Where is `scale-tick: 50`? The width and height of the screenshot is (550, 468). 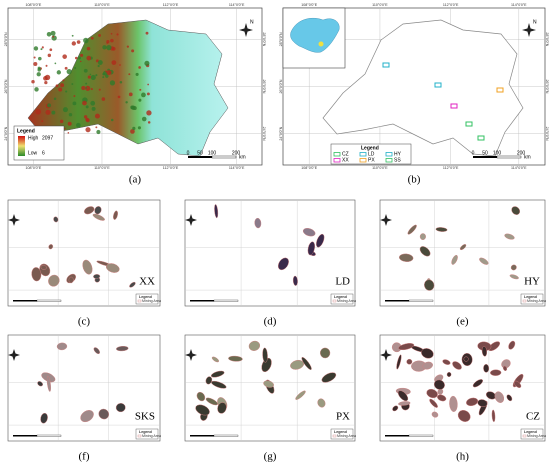
scale-tick: 50 is located at coordinates (485, 153).